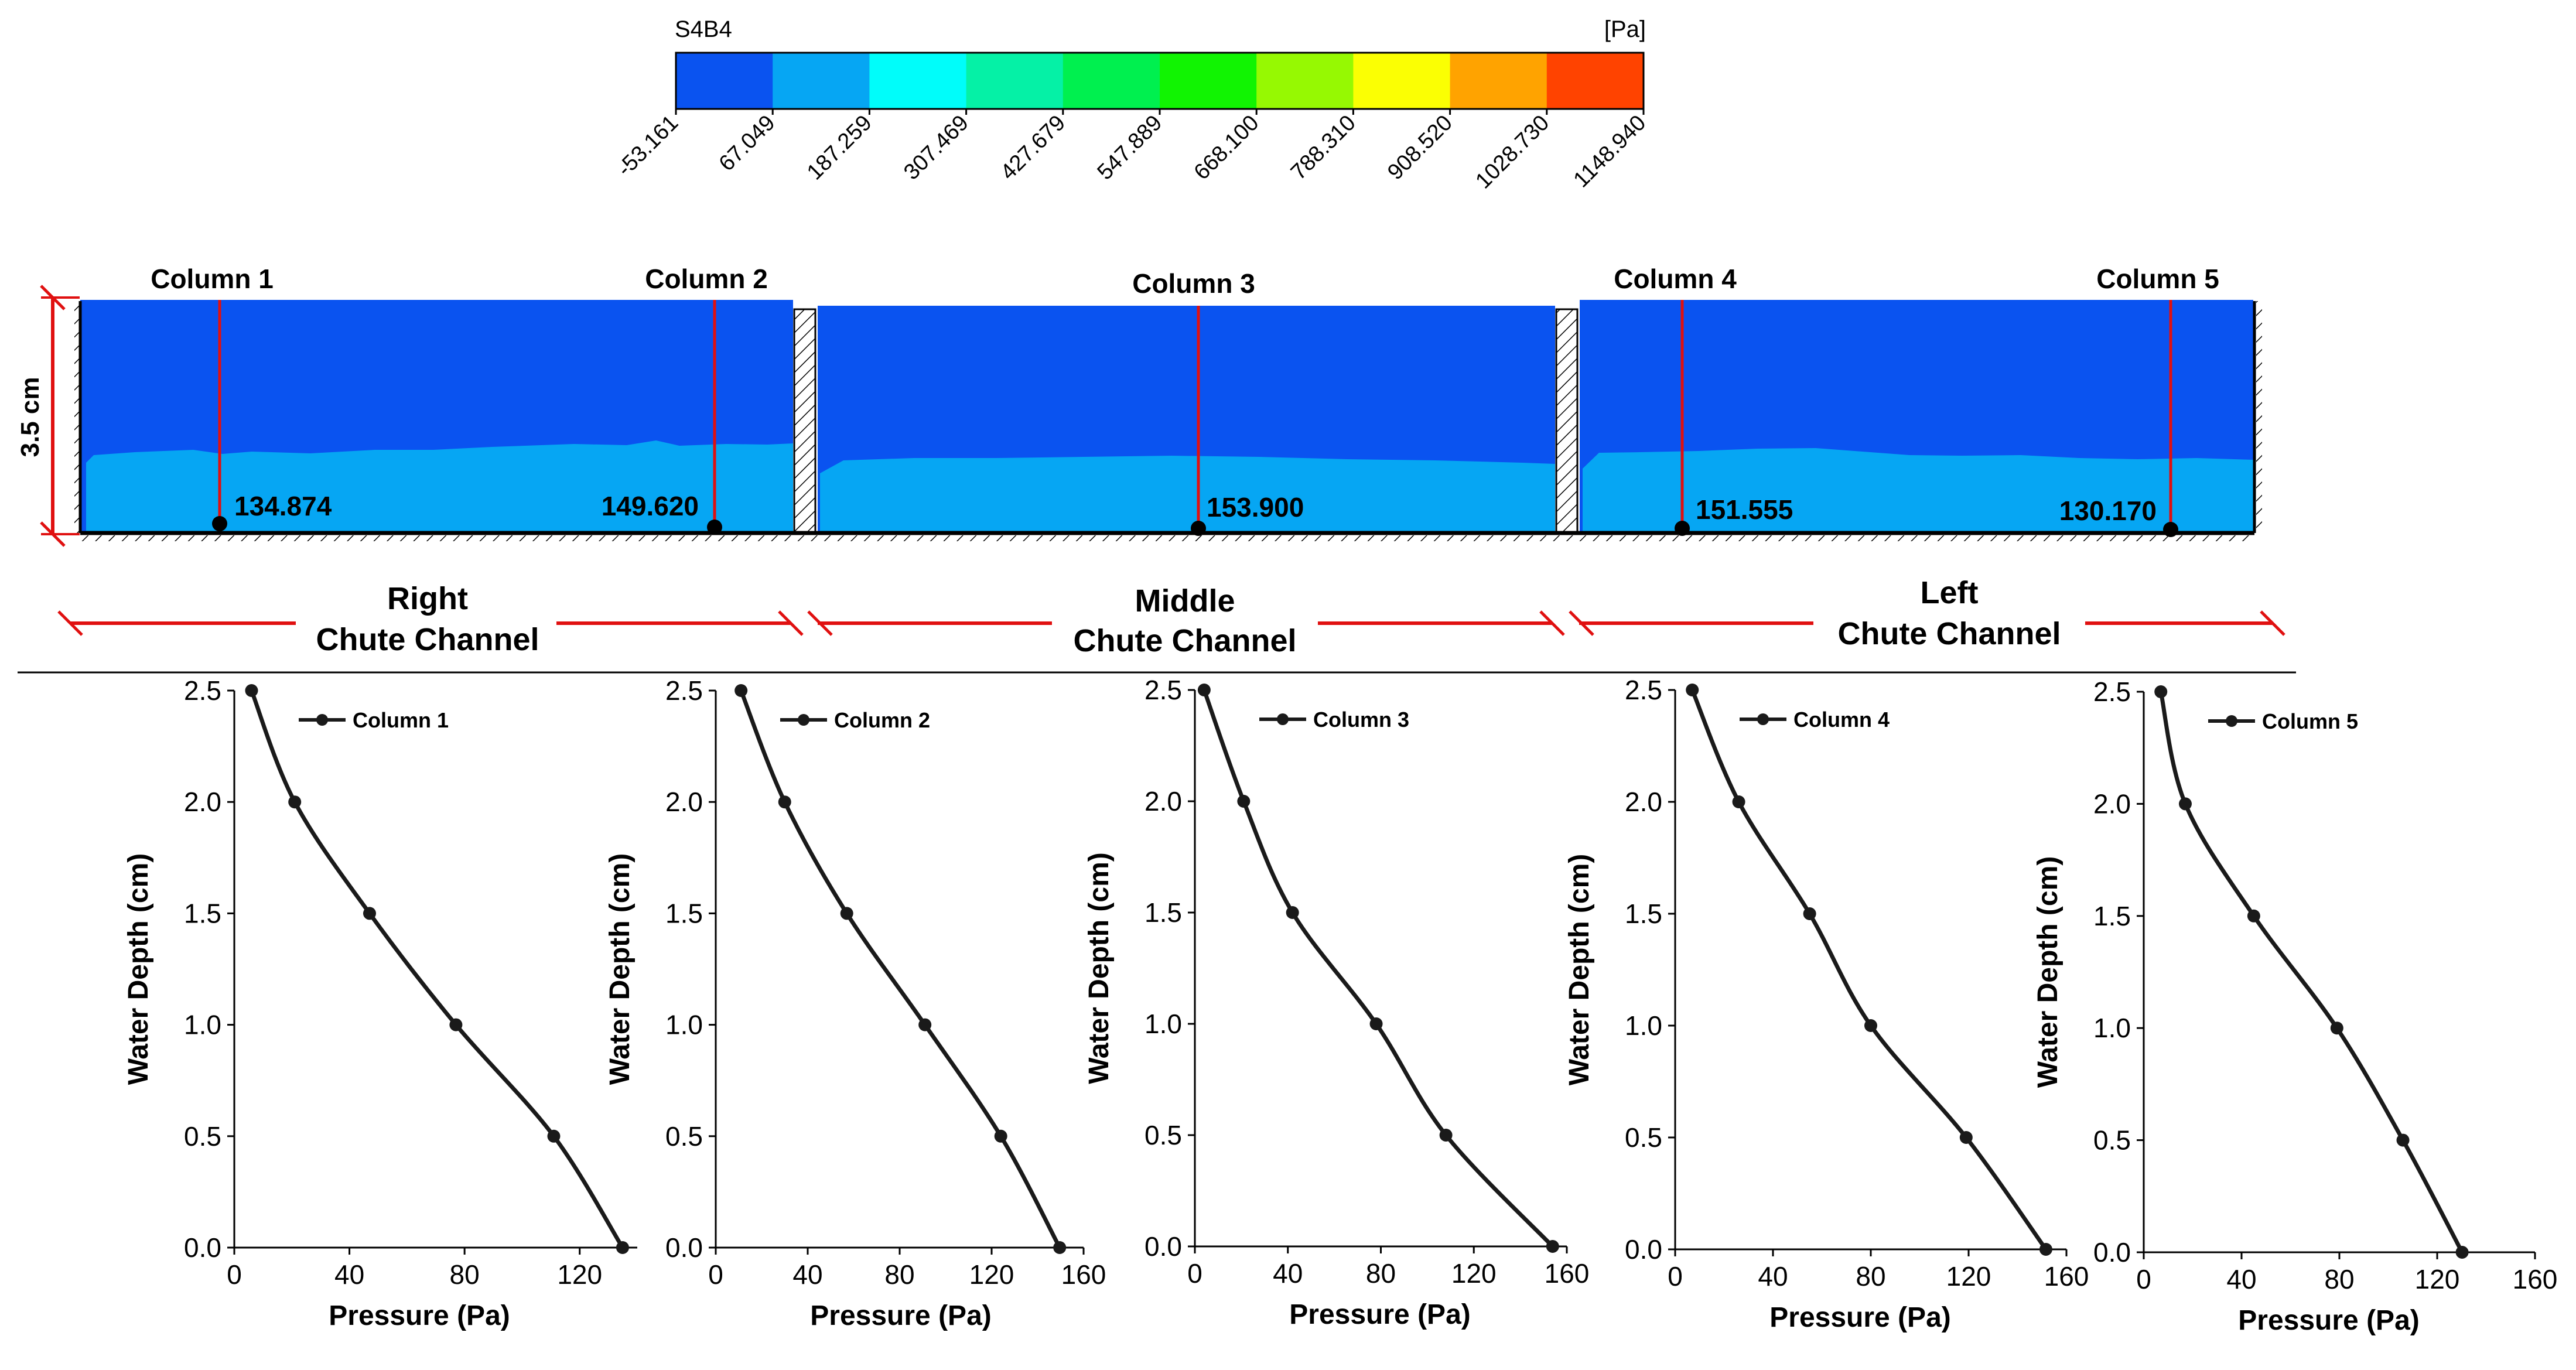 This screenshot has height=1370, width=2576. I want to click on colorbar-tick-label: 187.259, so click(840, 148).